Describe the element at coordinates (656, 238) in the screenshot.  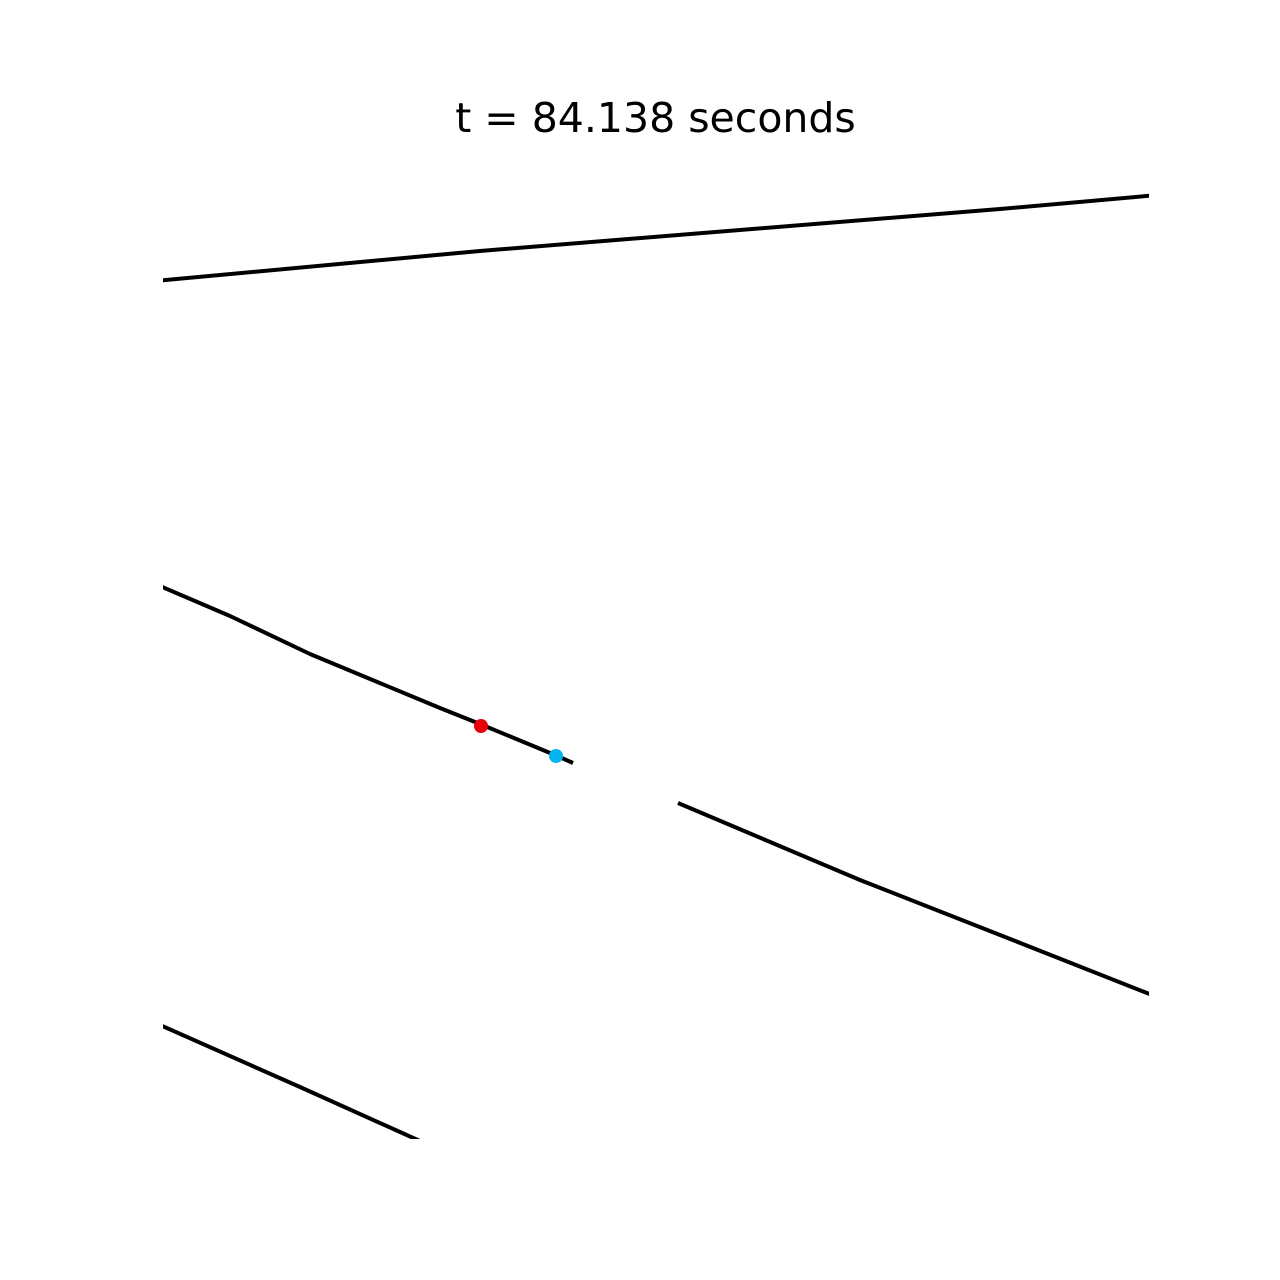
I see `track-line-top` at that location.